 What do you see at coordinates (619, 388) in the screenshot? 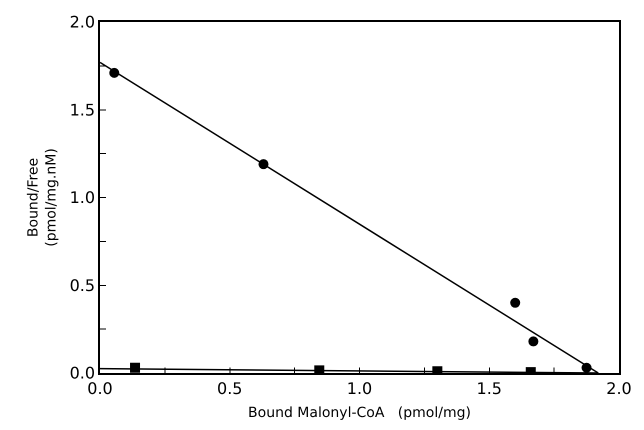
I see `x-tick-label: 2.0` at bounding box center [619, 388].